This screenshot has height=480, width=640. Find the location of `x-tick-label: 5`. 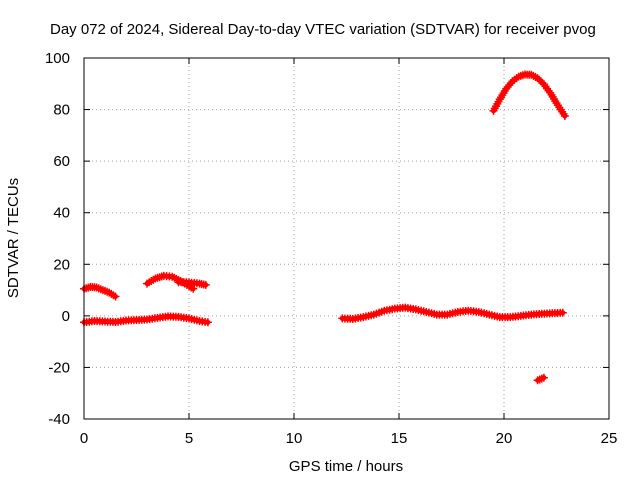

x-tick-label: 5 is located at coordinates (189, 438).